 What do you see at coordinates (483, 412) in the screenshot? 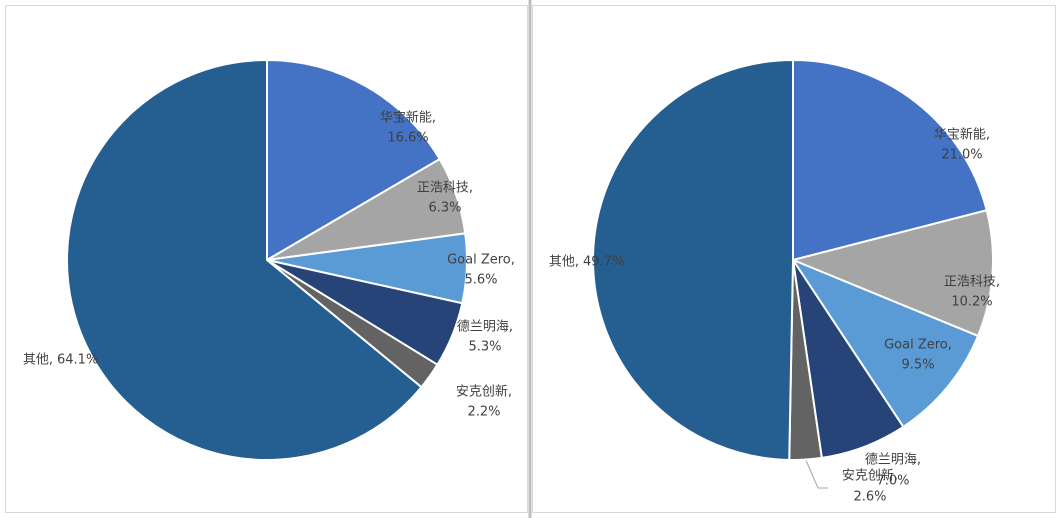
I see `slice-value-label: 2.2%` at bounding box center [483, 412].